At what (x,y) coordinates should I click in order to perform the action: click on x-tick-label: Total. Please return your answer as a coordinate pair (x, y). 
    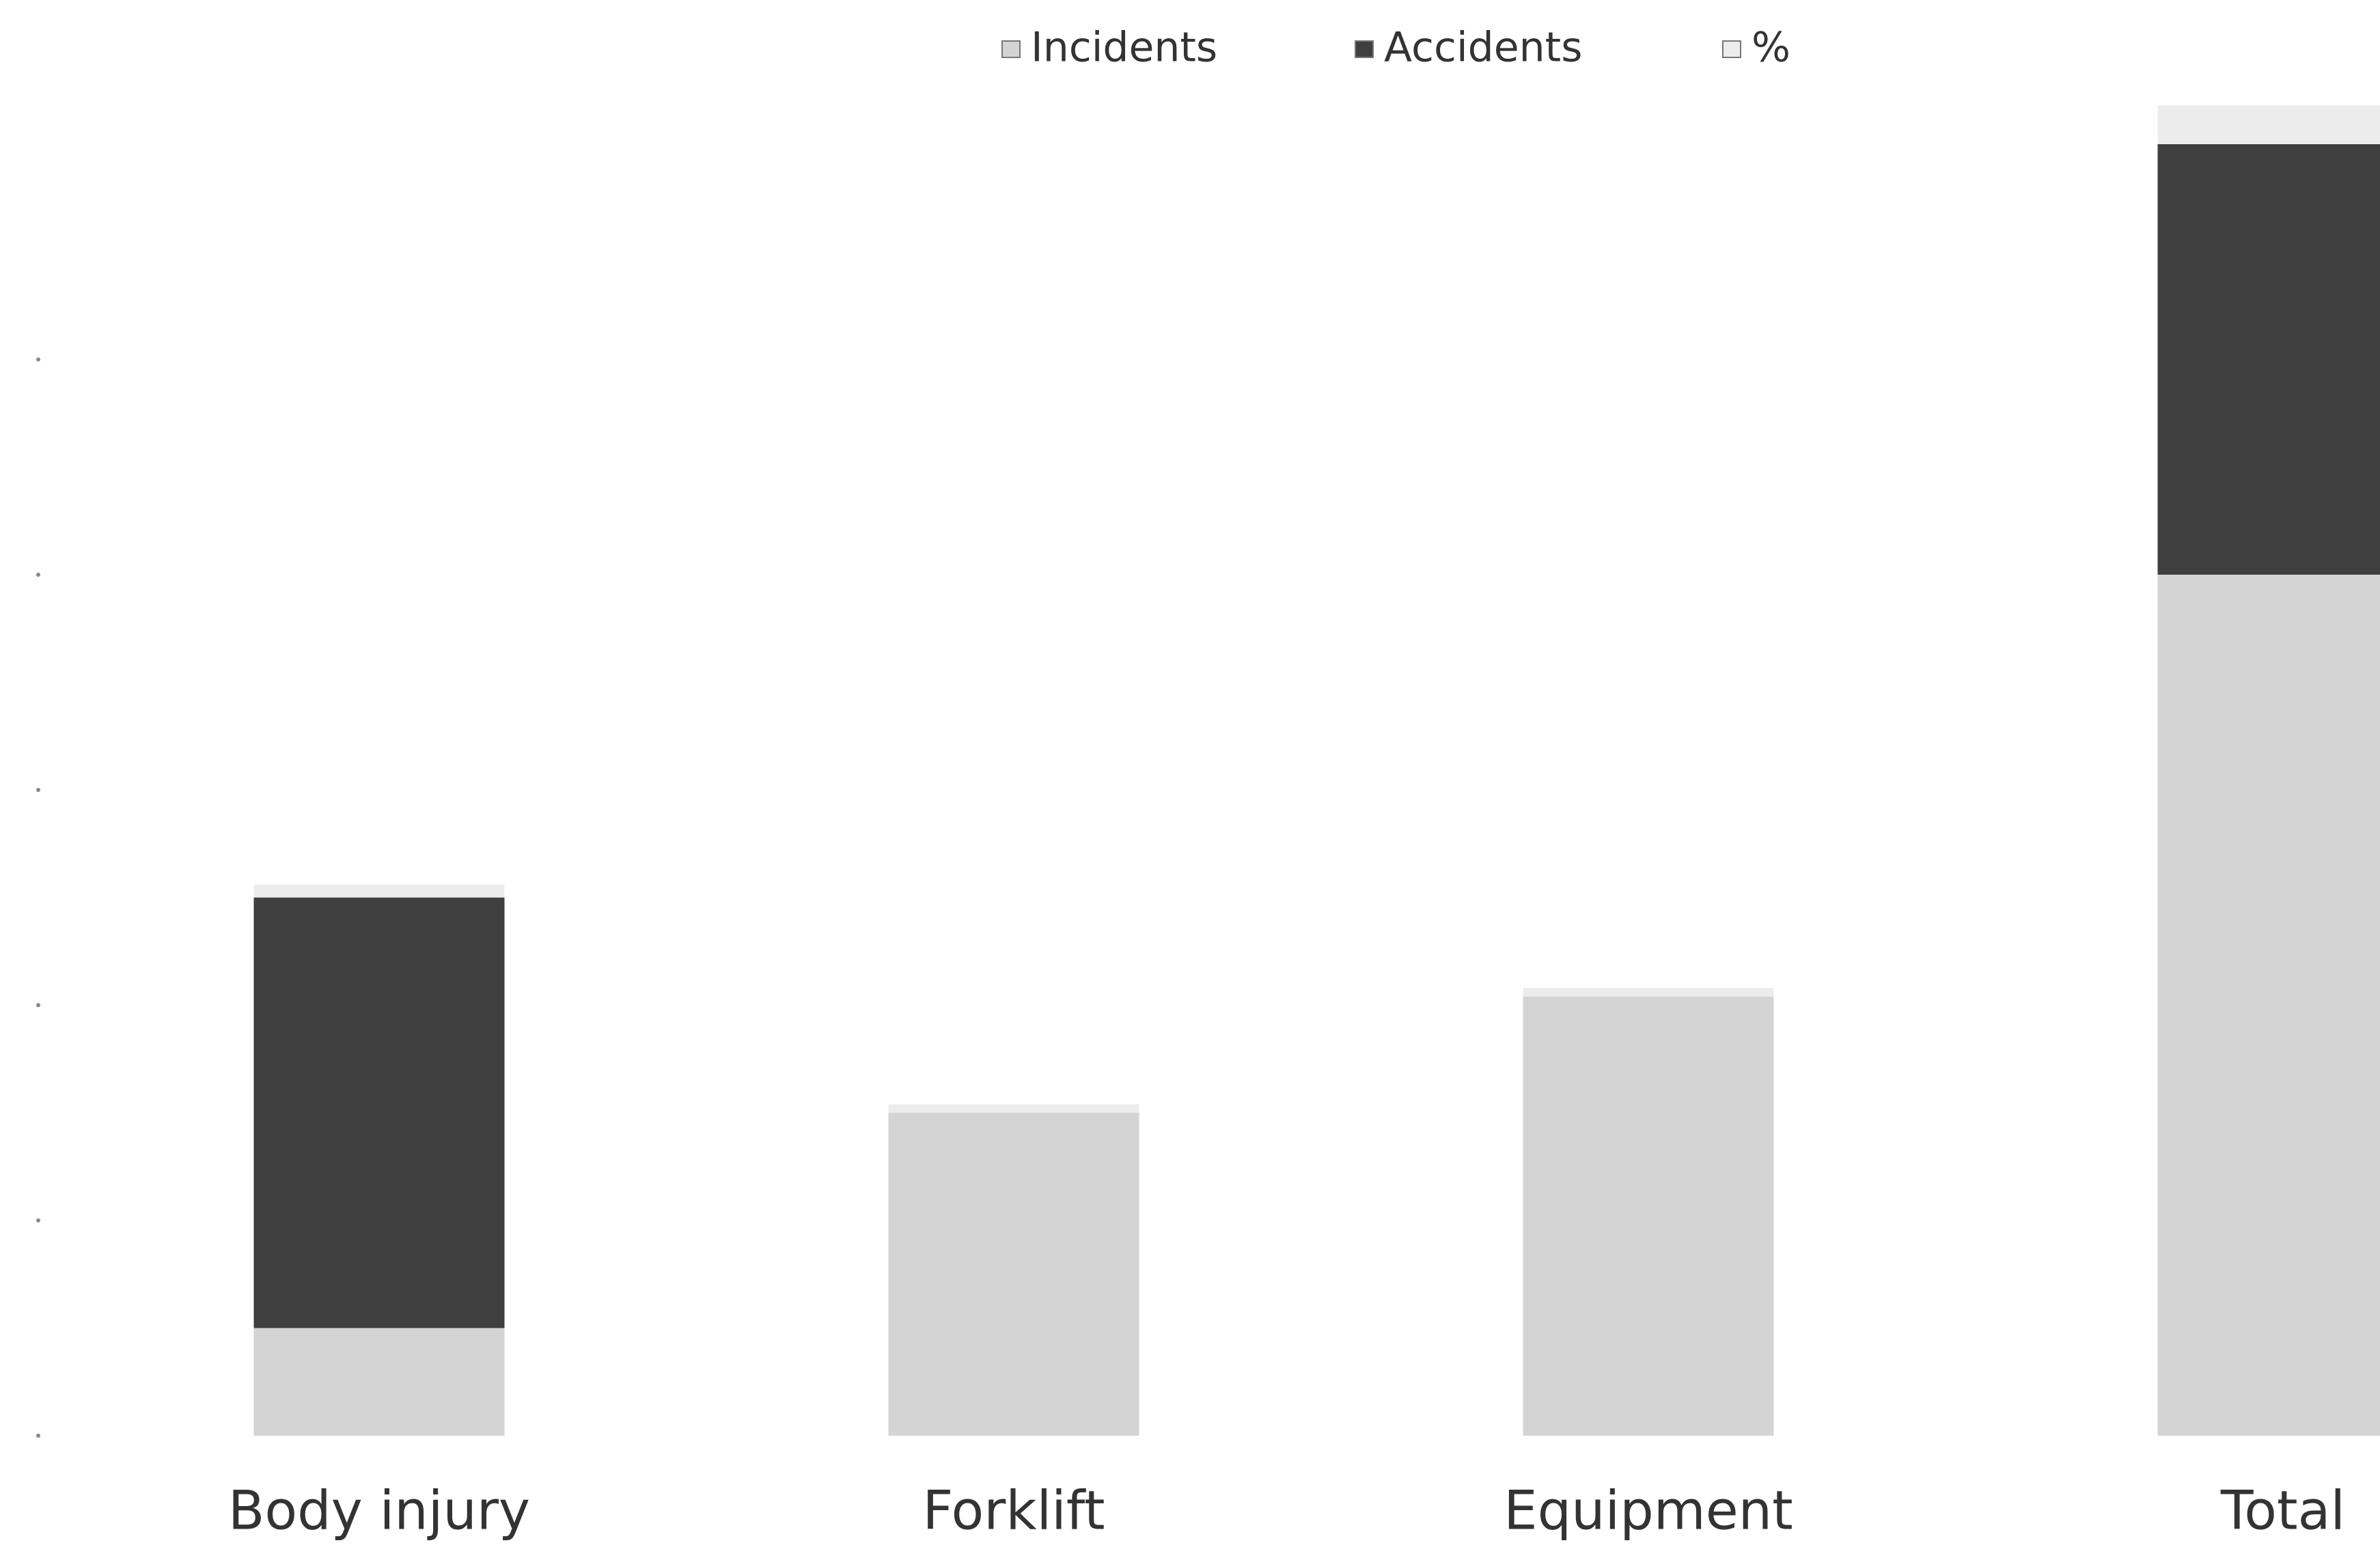
    Looking at the image, I should click on (2282, 1511).